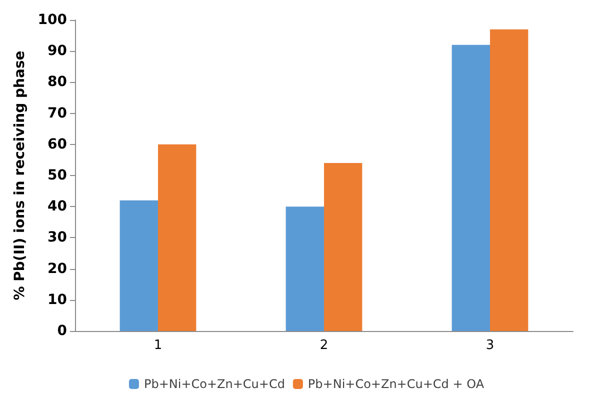 The height and width of the screenshot is (403, 613). What do you see at coordinates (324, 345) in the screenshot?
I see `x-tick-label: 2` at bounding box center [324, 345].